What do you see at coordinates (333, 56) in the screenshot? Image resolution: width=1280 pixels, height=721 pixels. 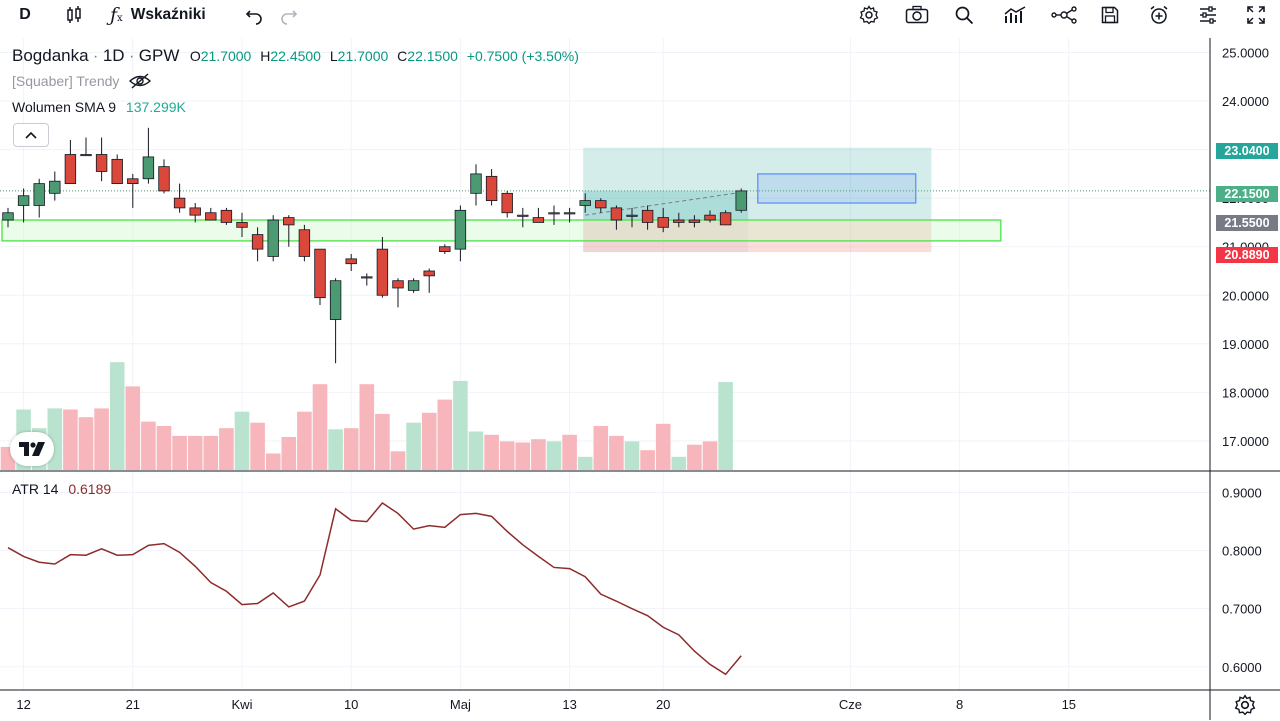 I see `low-label: L` at bounding box center [333, 56].